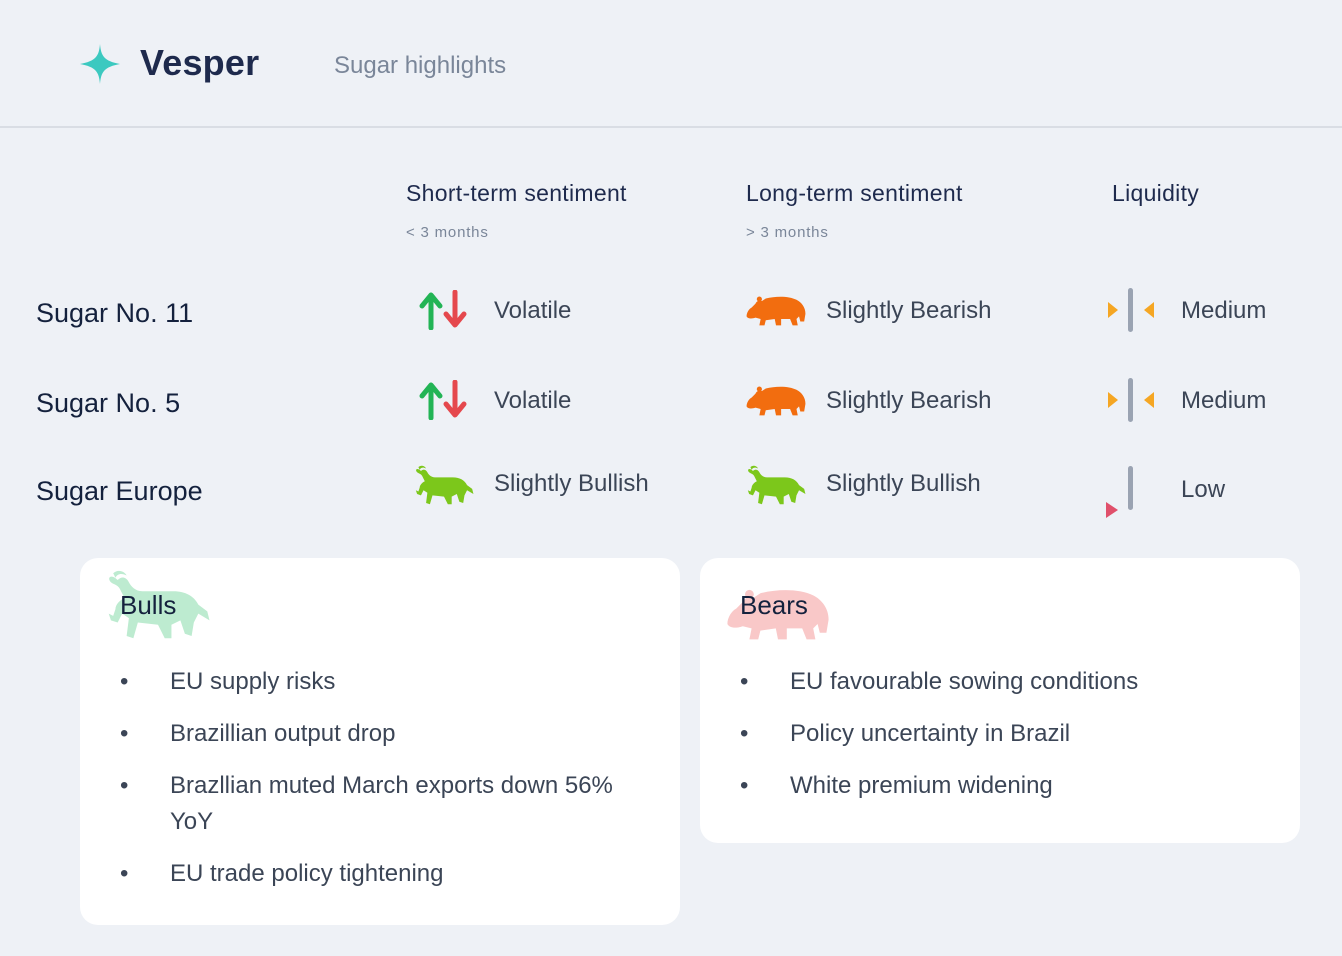  I want to click on page-title: Sugar highlights, so click(420, 65).